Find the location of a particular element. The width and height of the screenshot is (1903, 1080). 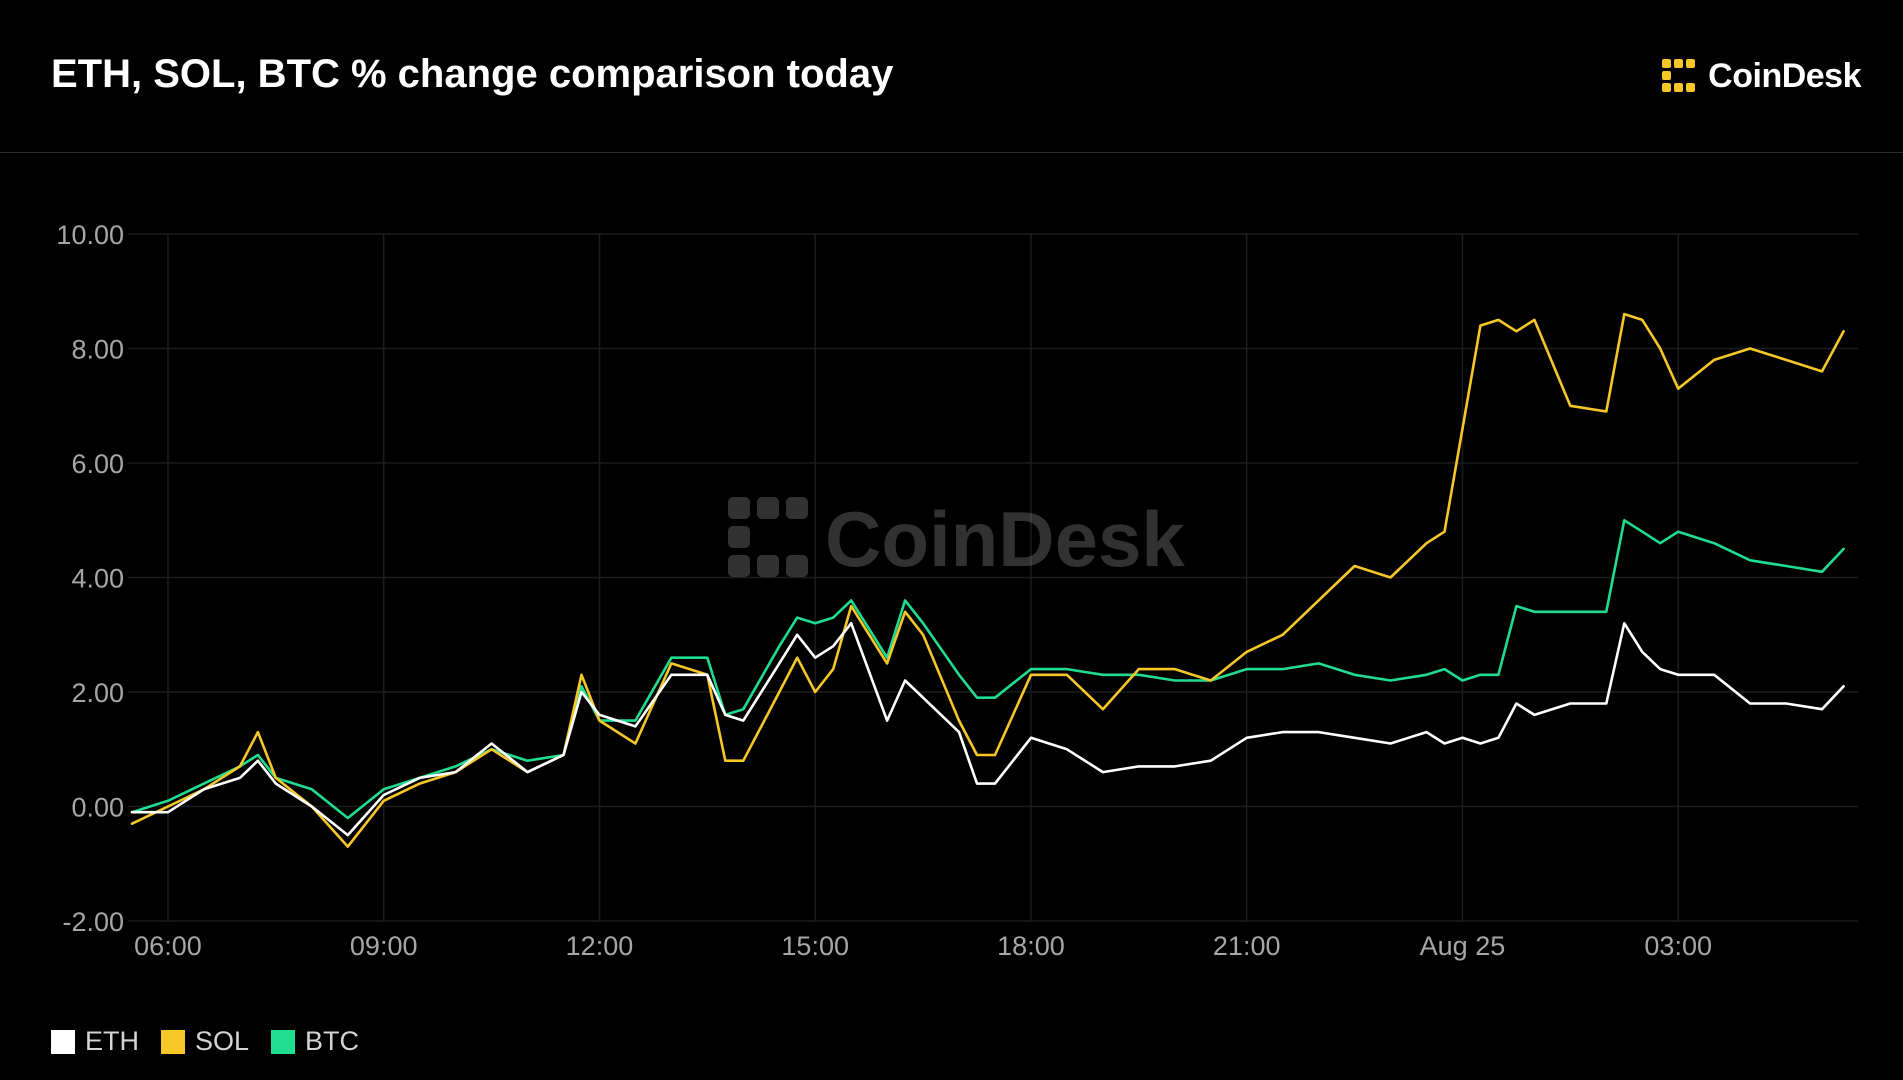

legend-swatch-btc is located at coordinates (283, 1041).